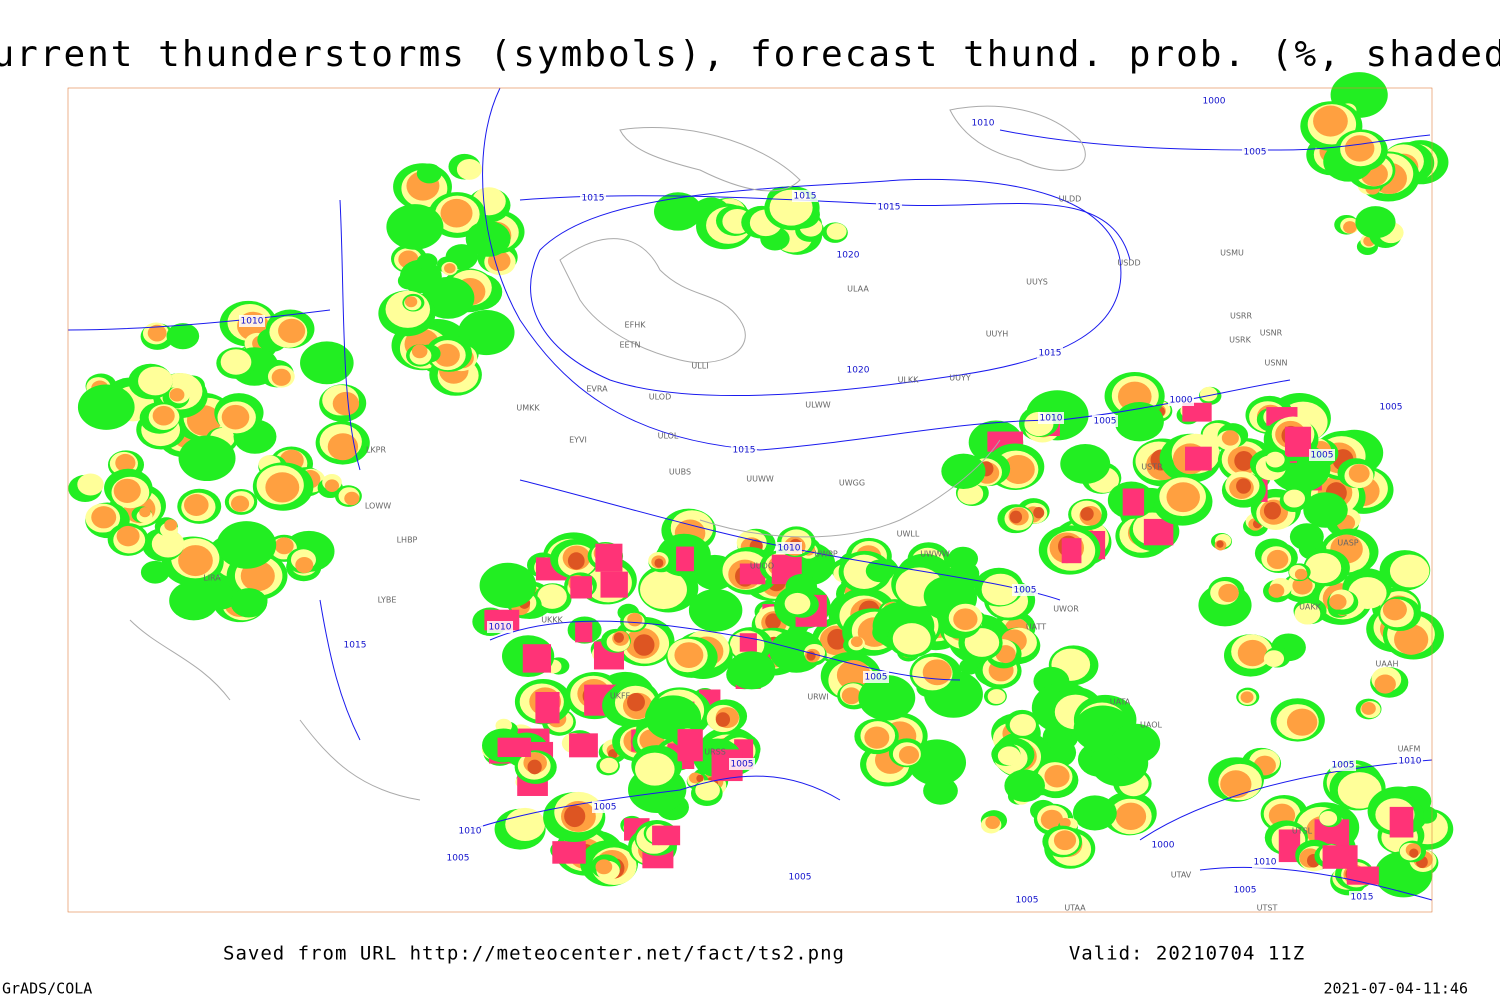 The width and height of the screenshot is (1500, 1004). Describe the element at coordinates (908, 534) in the screenshot. I see `station-label: UWLL` at that location.